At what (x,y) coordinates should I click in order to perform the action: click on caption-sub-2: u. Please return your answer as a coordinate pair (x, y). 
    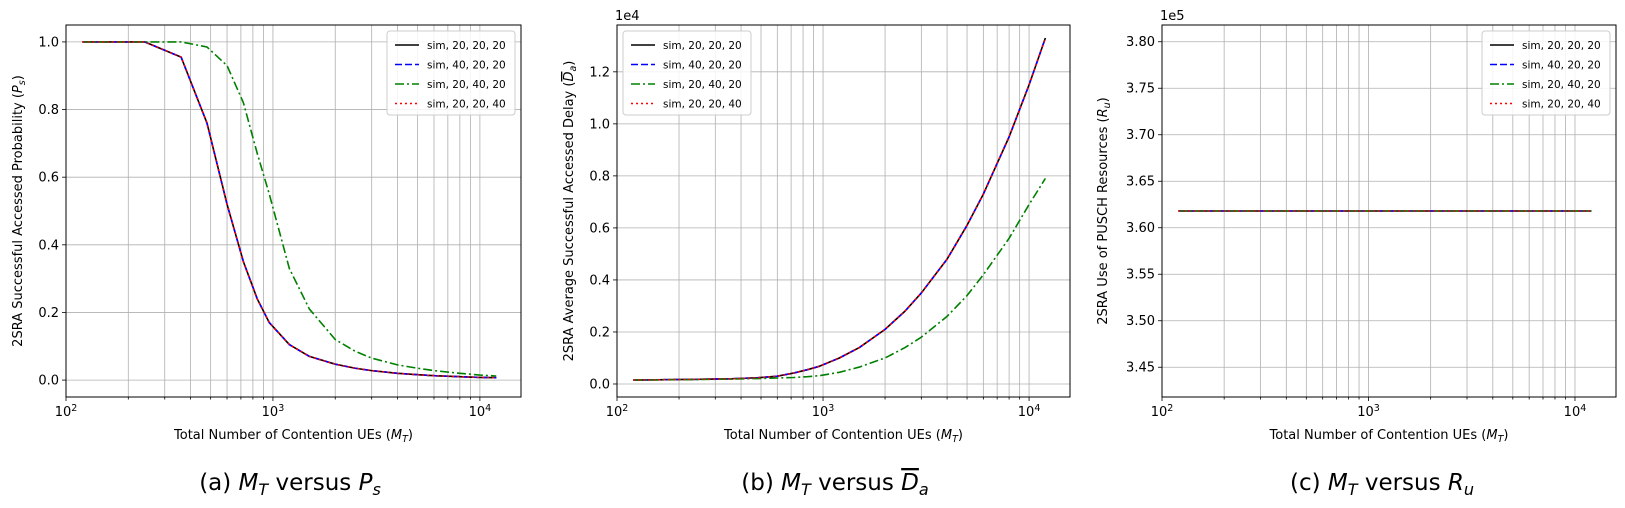
    Looking at the image, I should click on (1469, 489).